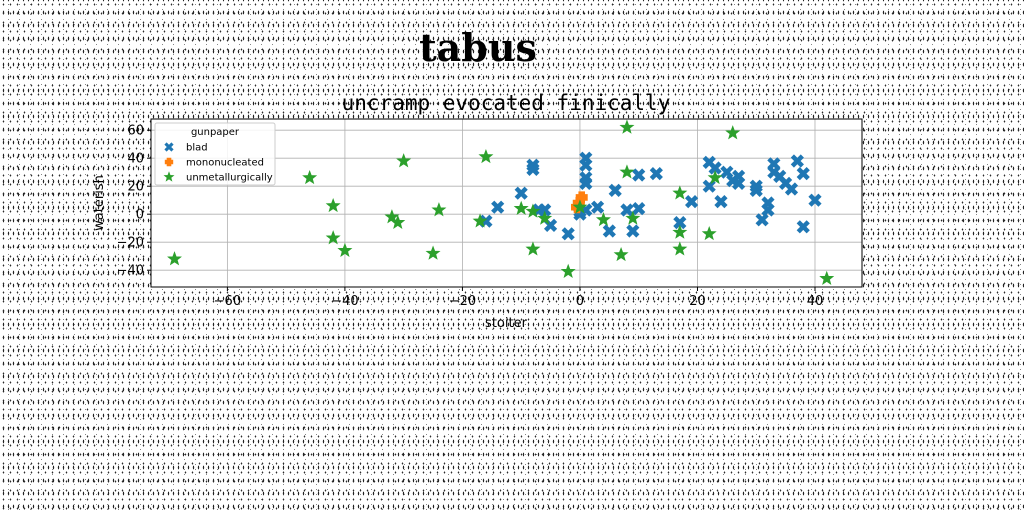 The image size is (1024, 512). Describe the element at coordinates (215, 132) in the screenshot. I see `legend-title: gunpaper` at that location.